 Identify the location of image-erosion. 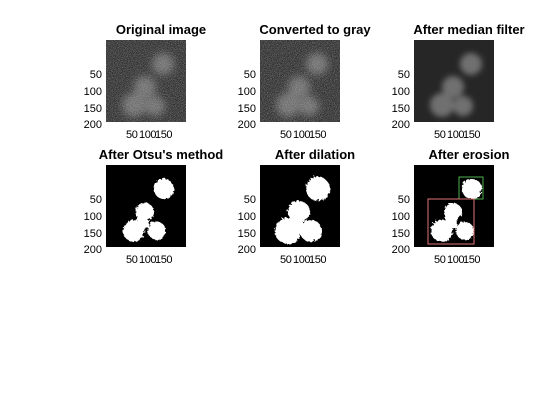
(454, 206).